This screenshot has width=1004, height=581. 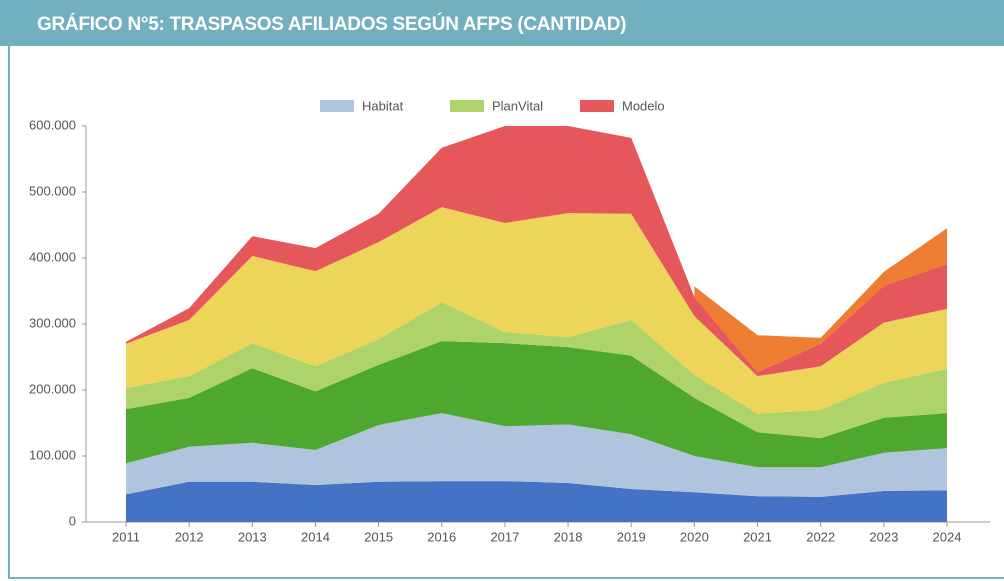 What do you see at coordinates (315, 536) in the screenshot?
I see `x-tick-label: 2014` at bounding box center [315, 536].